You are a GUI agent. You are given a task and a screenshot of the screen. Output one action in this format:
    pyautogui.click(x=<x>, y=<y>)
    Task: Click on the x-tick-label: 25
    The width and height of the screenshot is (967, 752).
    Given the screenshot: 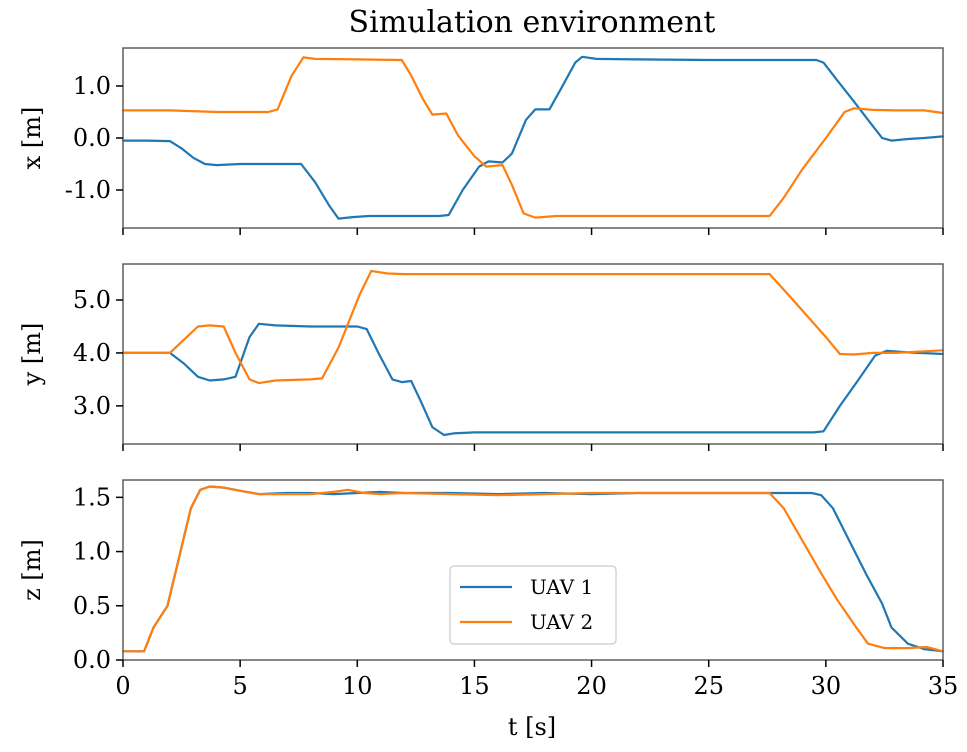 What is the action you would take?
    pyautogui.click(x=708, y=686)
    